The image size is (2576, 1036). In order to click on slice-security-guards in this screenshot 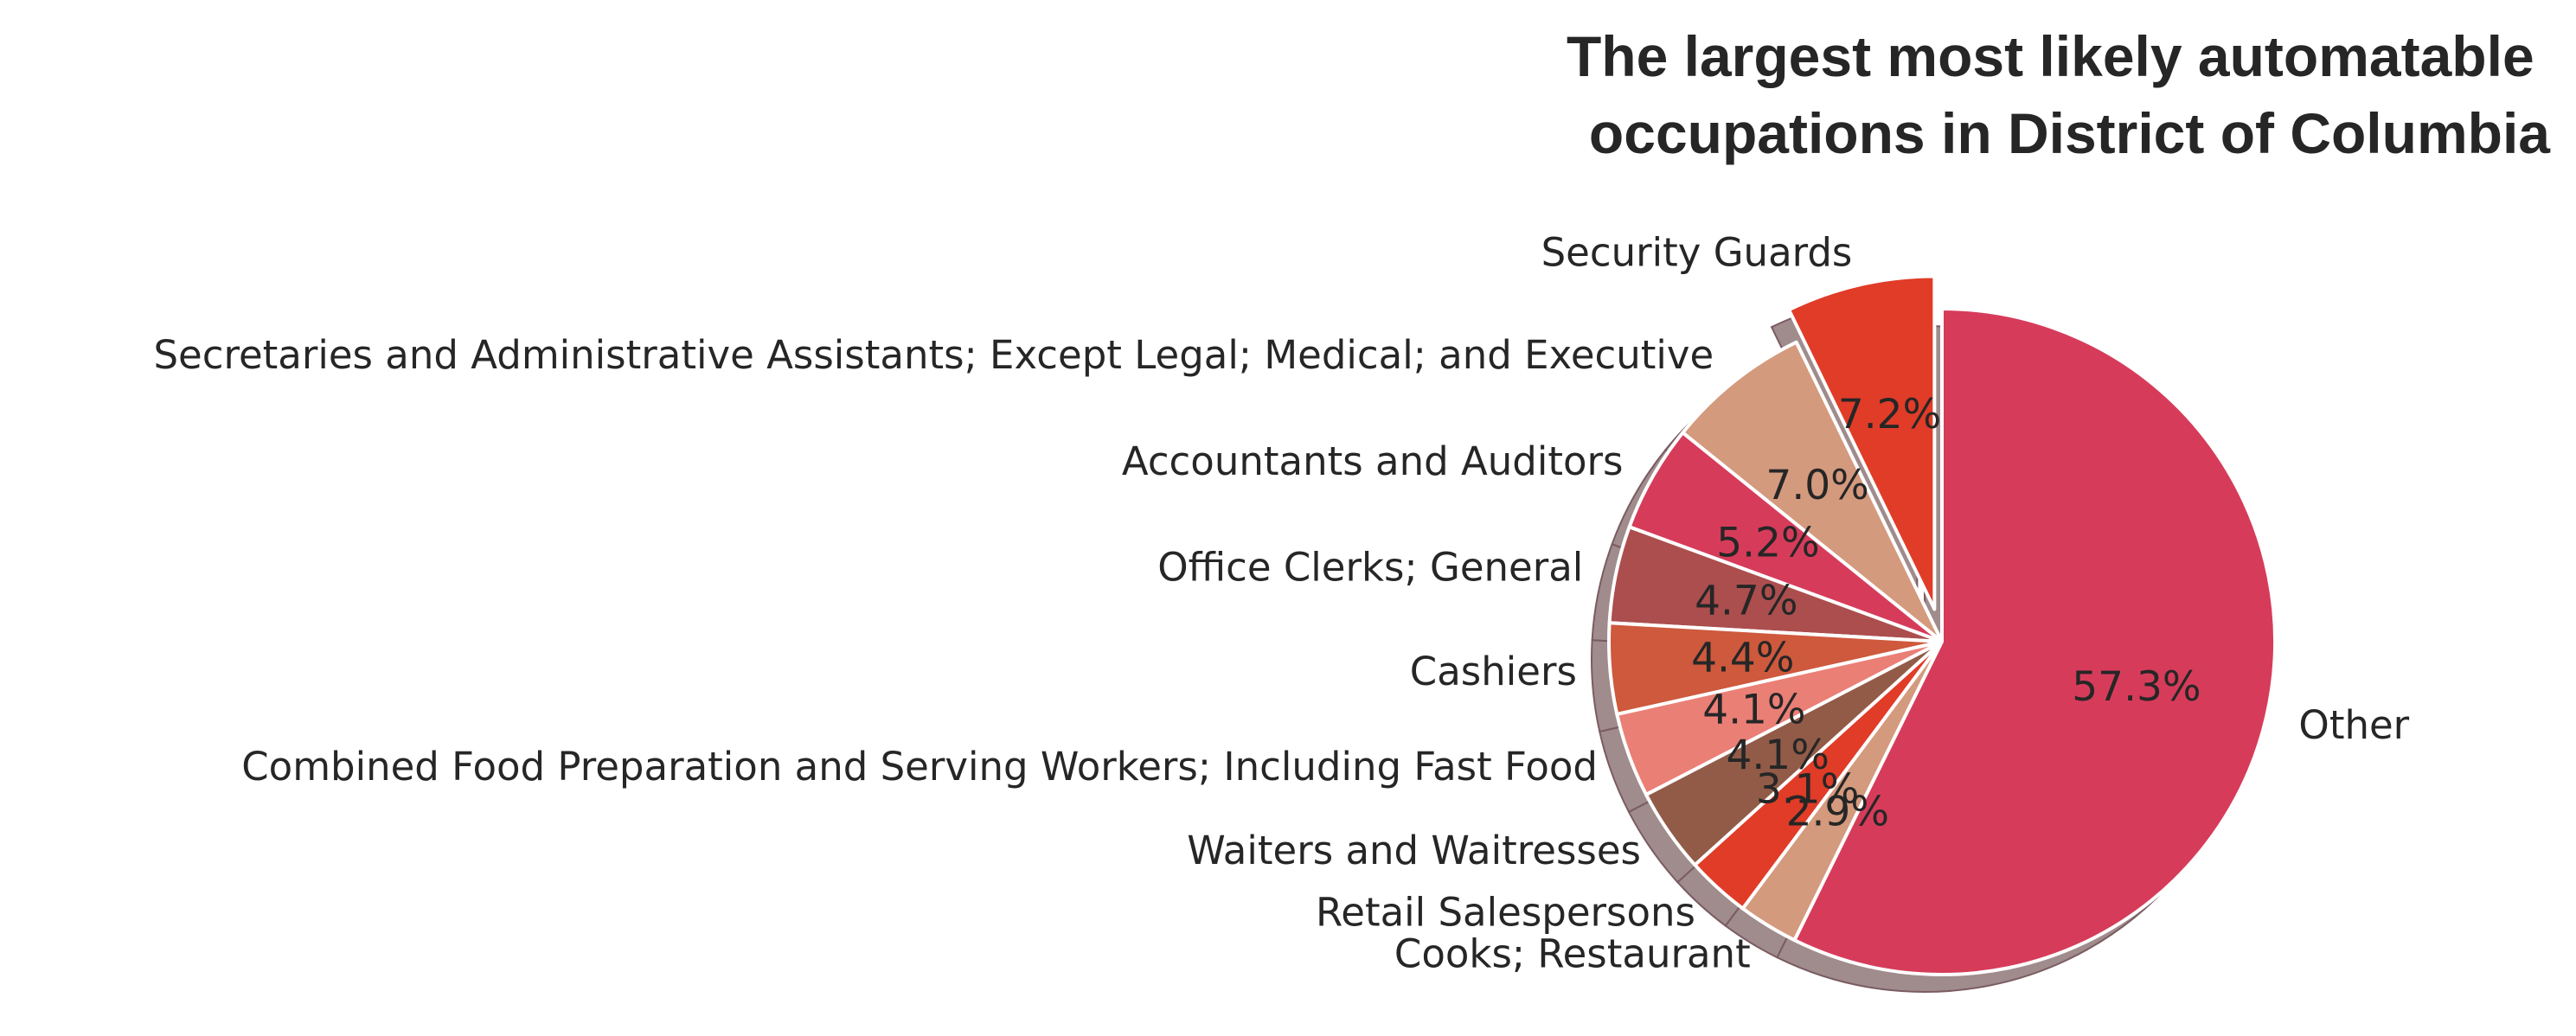, I will do `click(1862, 442)`.